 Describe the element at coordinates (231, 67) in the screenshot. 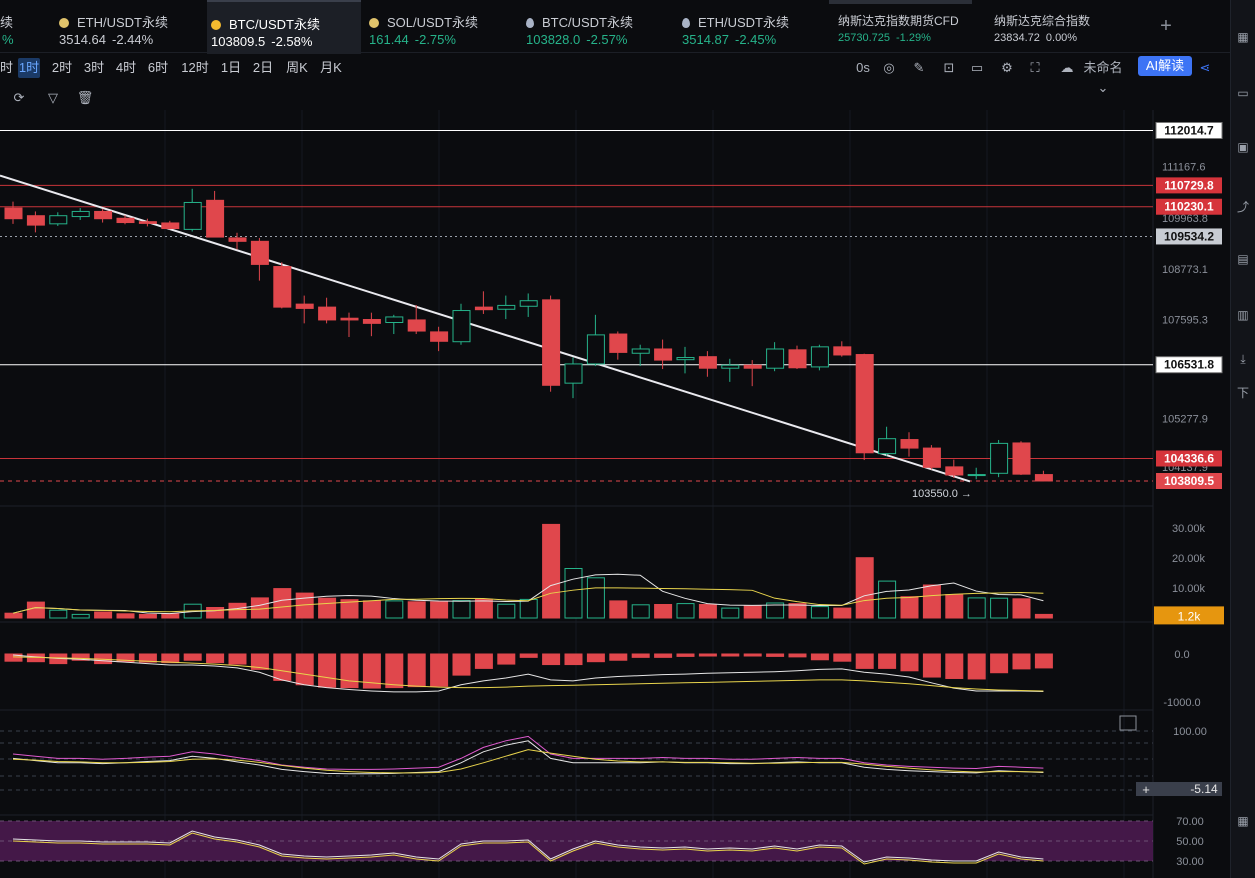

I see `timeframe-7: 1日` at that location.